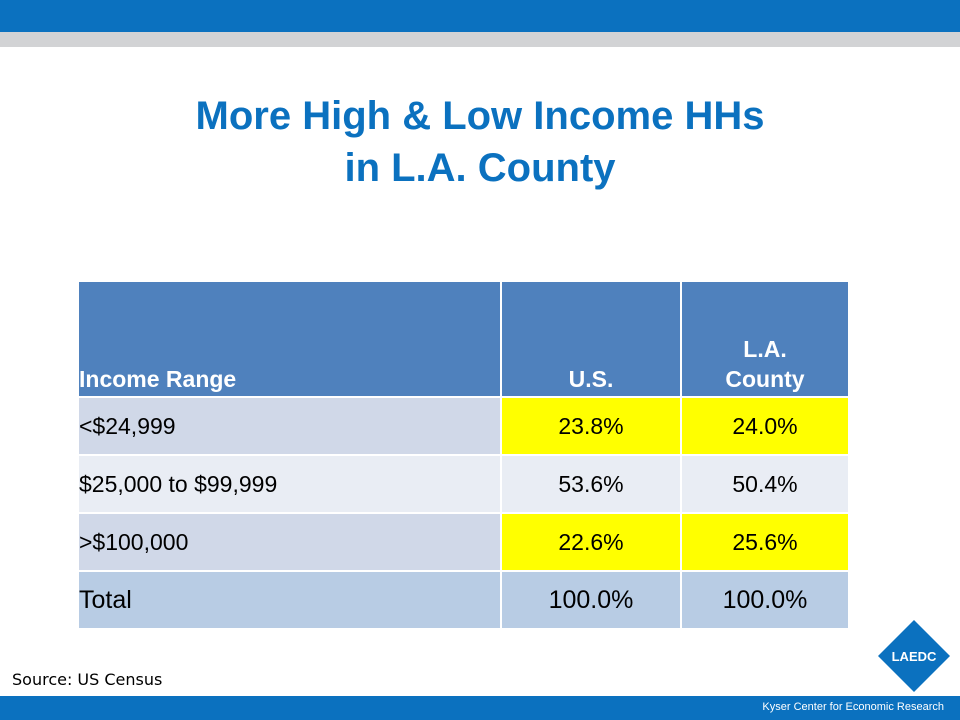 The image size is (960, 720). I want to click on row-income-range: <$24,999, so click(289, 426).